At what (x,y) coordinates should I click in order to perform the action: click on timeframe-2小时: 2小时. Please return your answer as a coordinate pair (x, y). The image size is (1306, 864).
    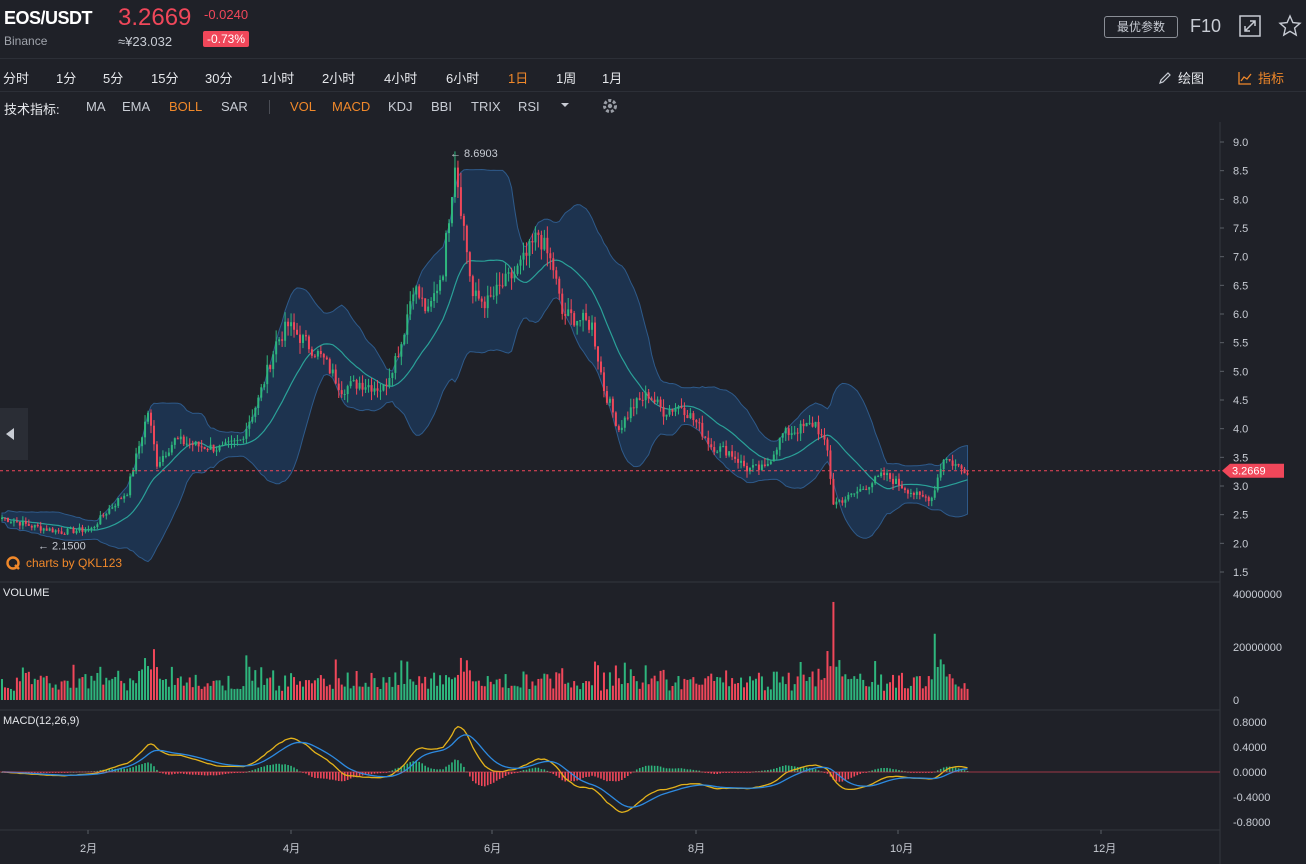
    Looking at the image, I should click on (339, 78).